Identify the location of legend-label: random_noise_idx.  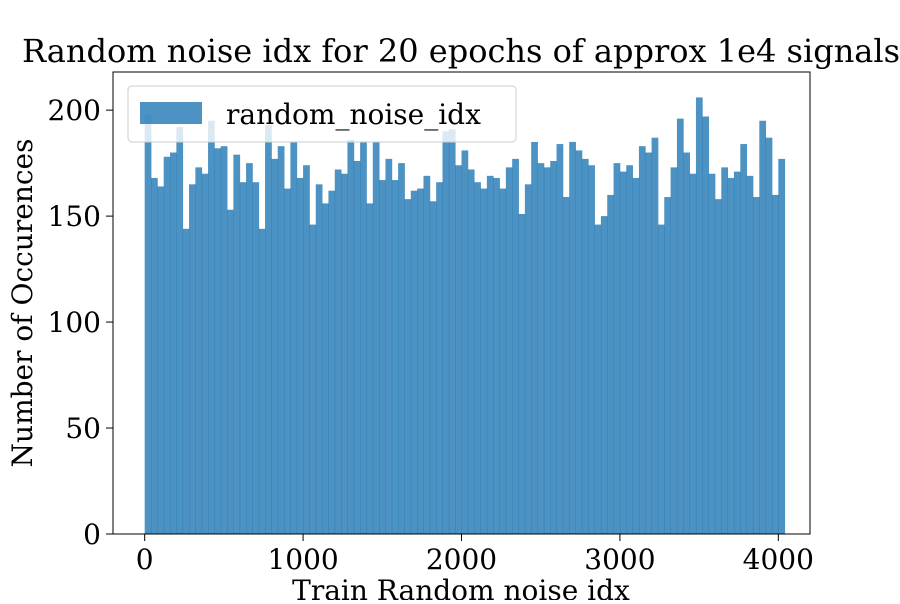
(353, 114).